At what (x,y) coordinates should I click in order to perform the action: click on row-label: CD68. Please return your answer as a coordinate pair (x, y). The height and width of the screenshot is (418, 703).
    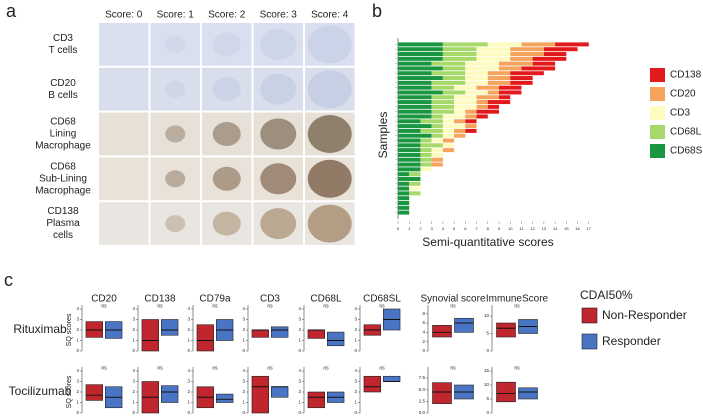
    Looking at the image, I should click on (63, 122).